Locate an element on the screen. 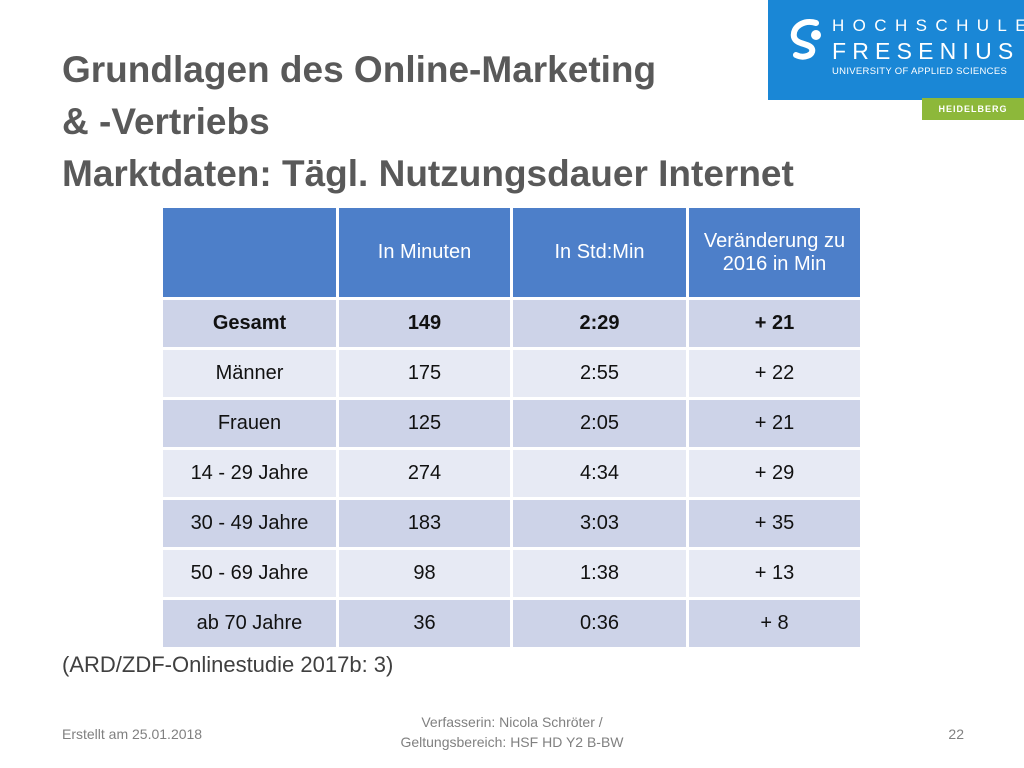  header-cell-empty is located at coordinates (249, 252).